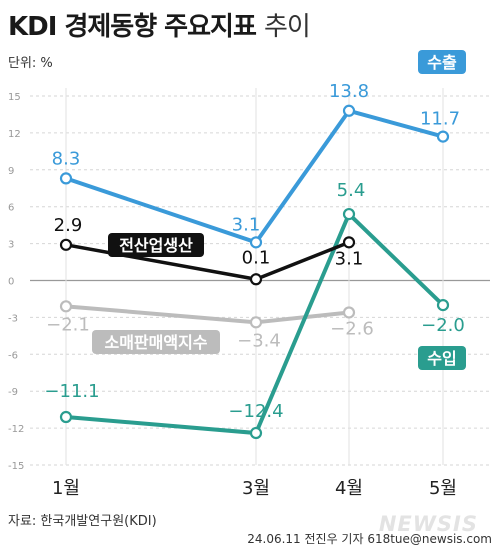 The image size is (500, 553). I want to click on series-badge-retail, so click(156, 342).